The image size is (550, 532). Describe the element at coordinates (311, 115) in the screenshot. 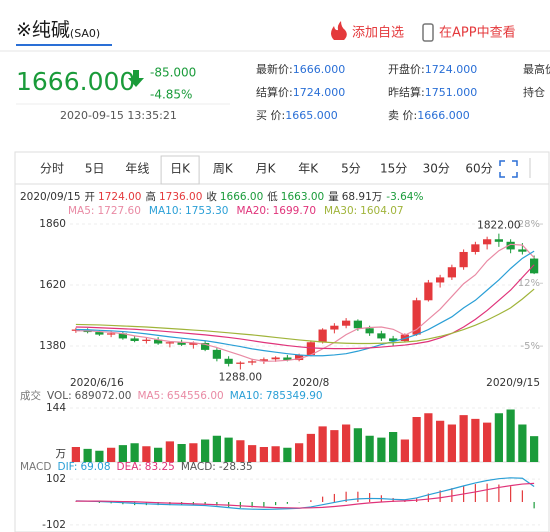

I see `field-value: 1665.000` at that location.